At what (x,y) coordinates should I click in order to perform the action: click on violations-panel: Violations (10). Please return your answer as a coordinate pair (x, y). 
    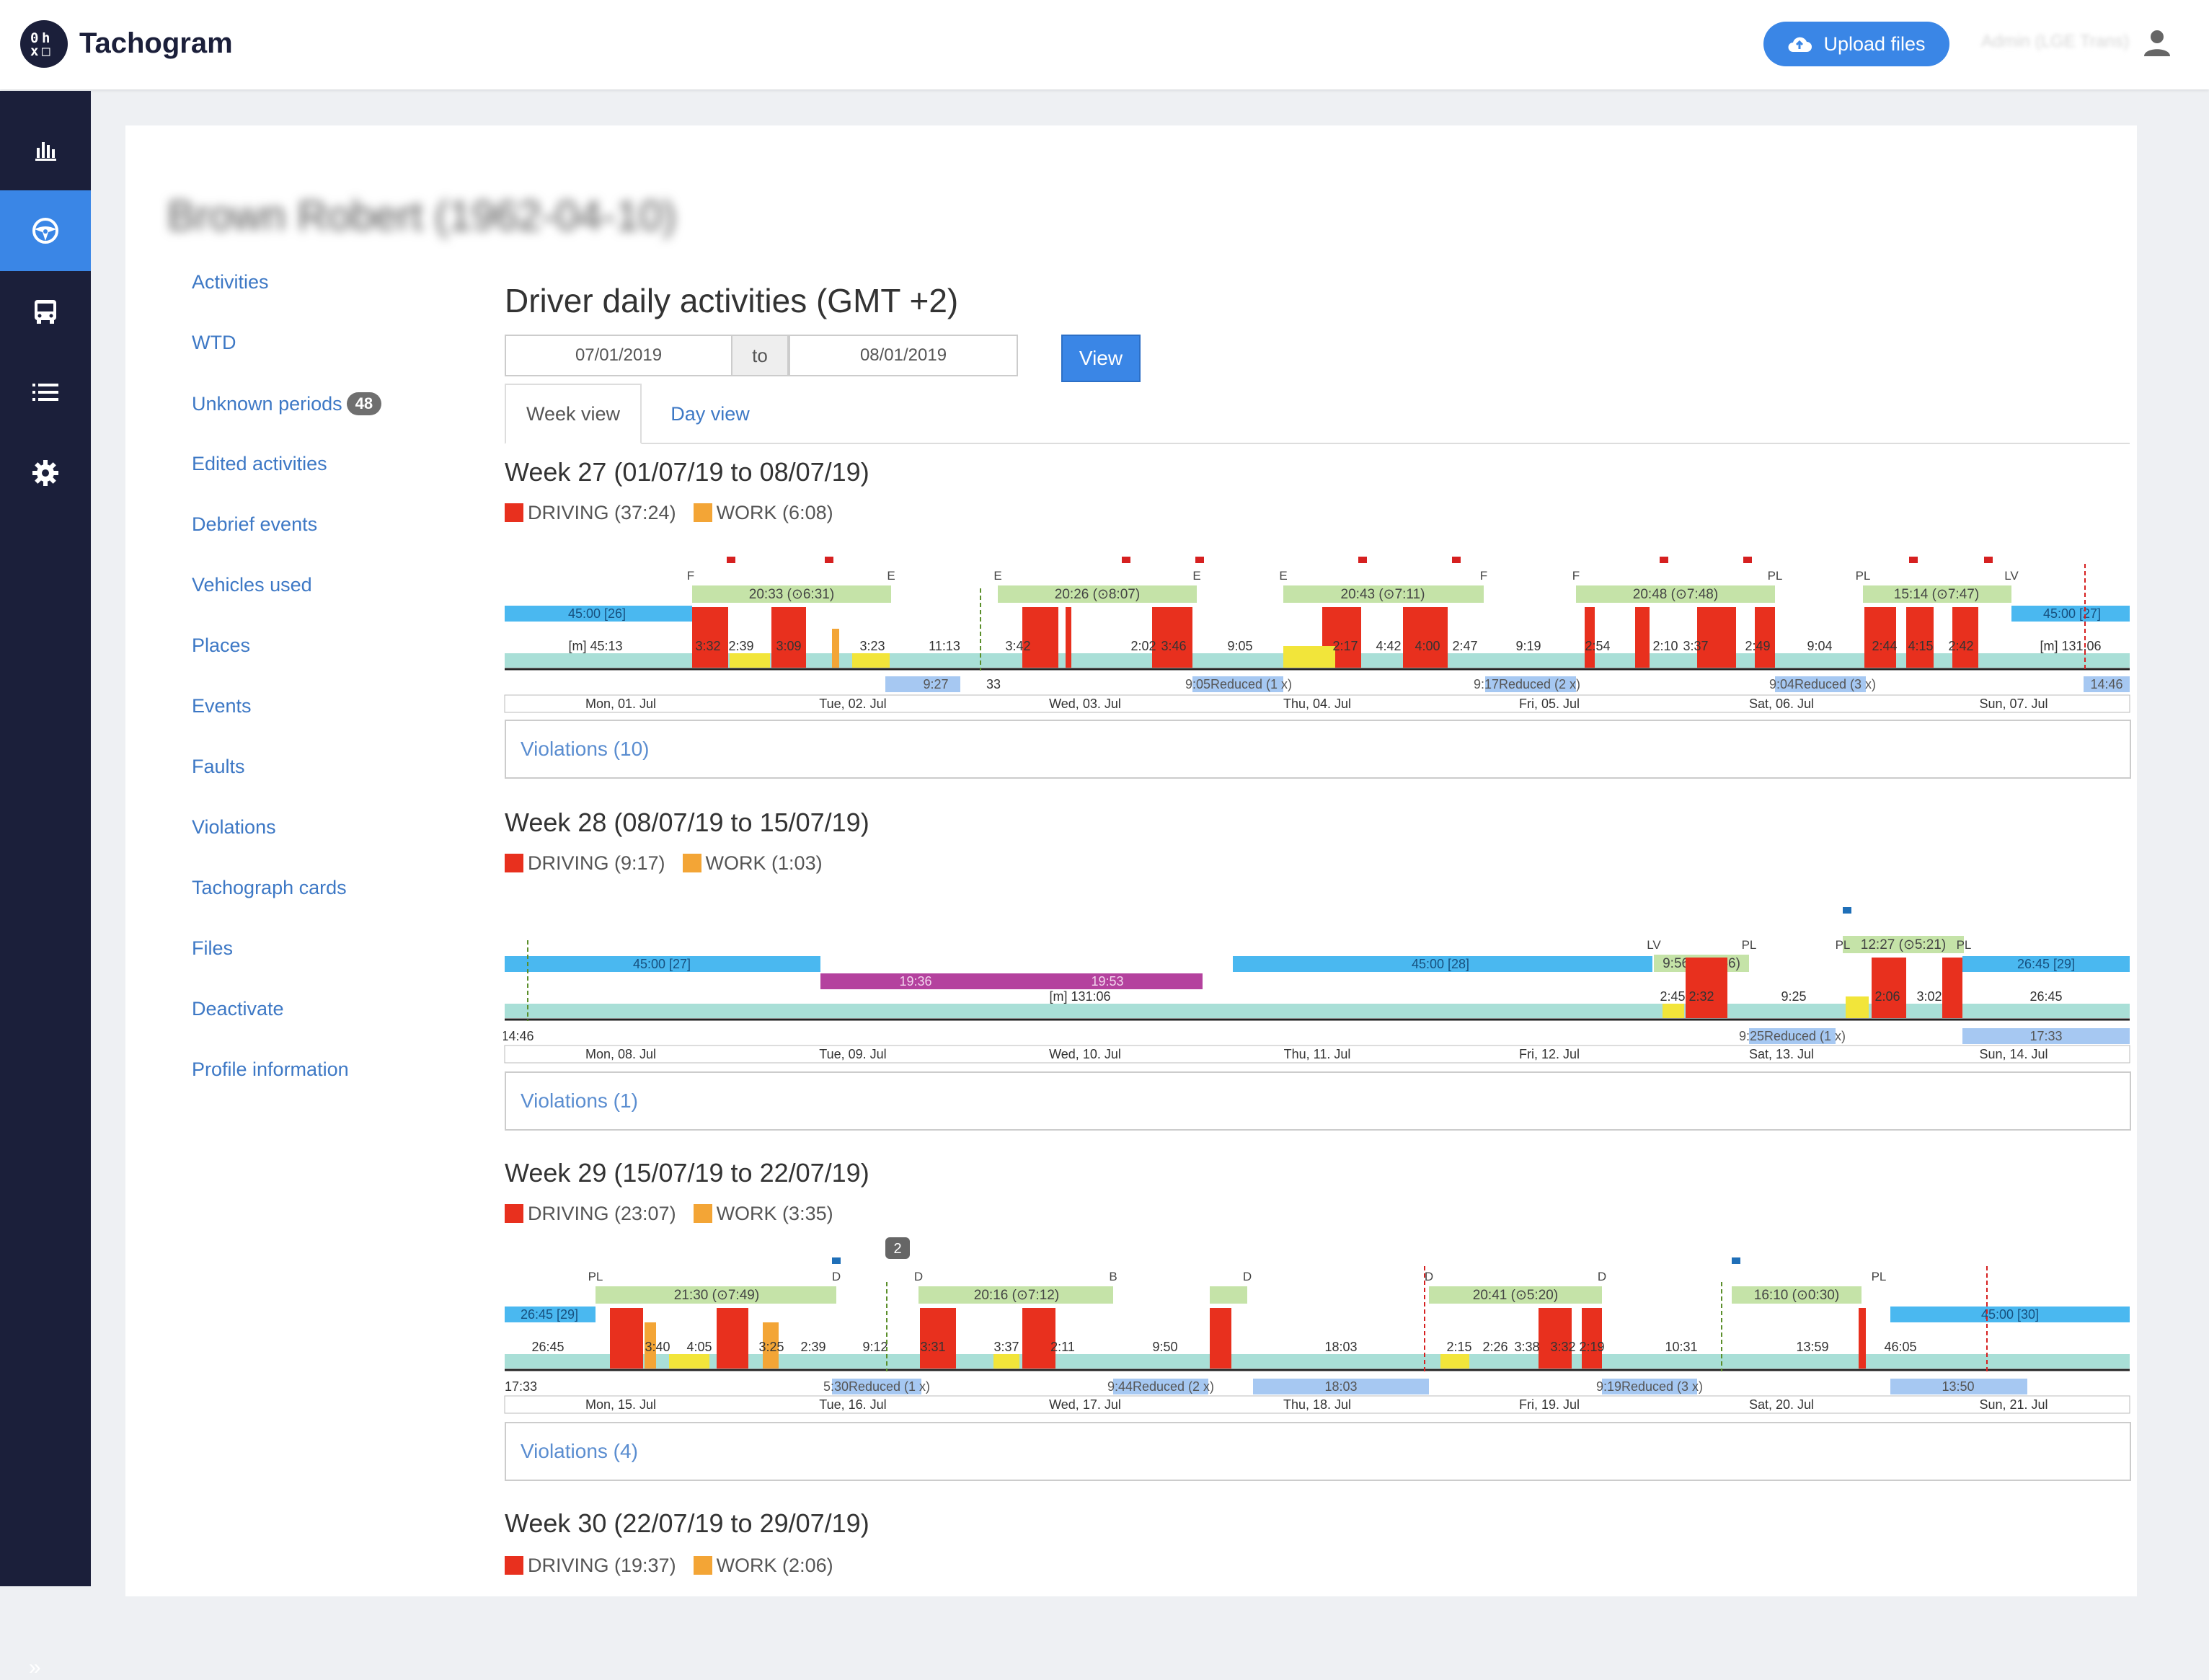
    Looking at the image, I should click on (1318, 749).